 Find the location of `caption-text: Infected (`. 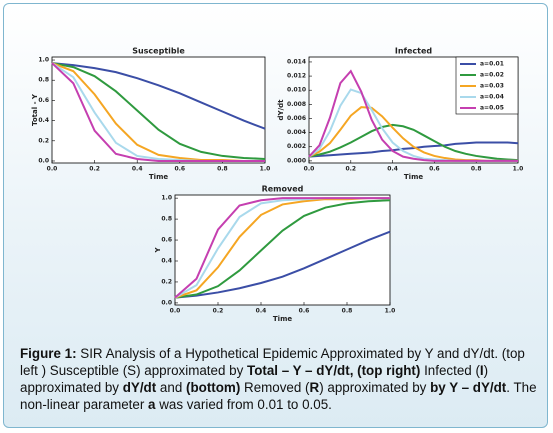

caption-text: Infected ( is located at coordinates (450, 370).